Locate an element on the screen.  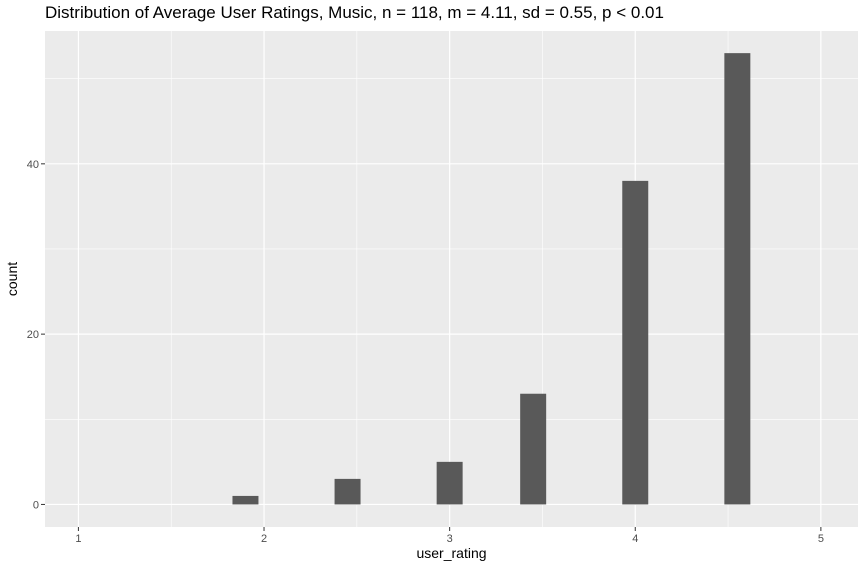
x-axis: 1 2 3 4 5 is located at coordinates (449, 536).